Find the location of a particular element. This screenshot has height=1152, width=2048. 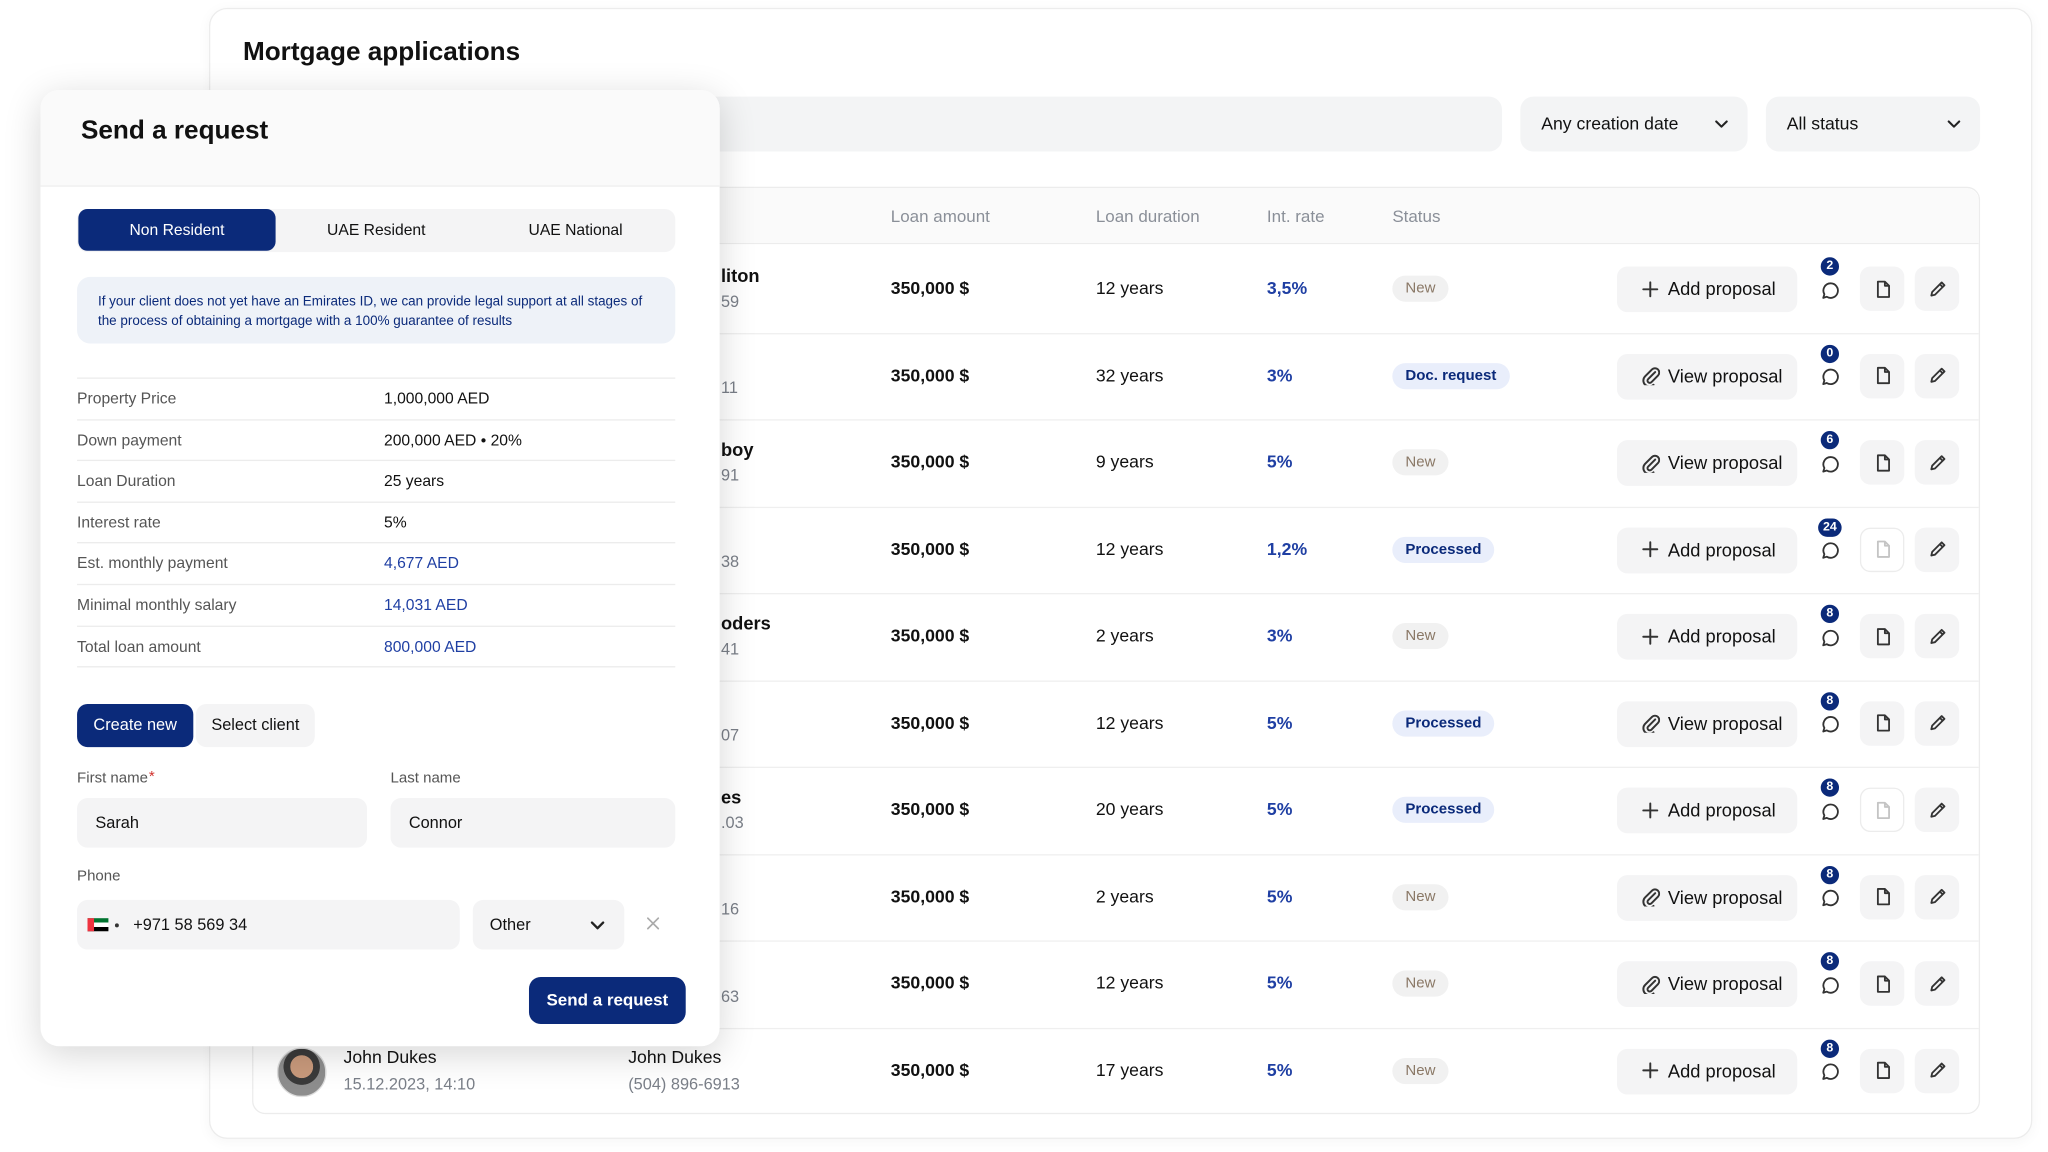

submit-label: Send a request is located at coordinates (607, 1000).